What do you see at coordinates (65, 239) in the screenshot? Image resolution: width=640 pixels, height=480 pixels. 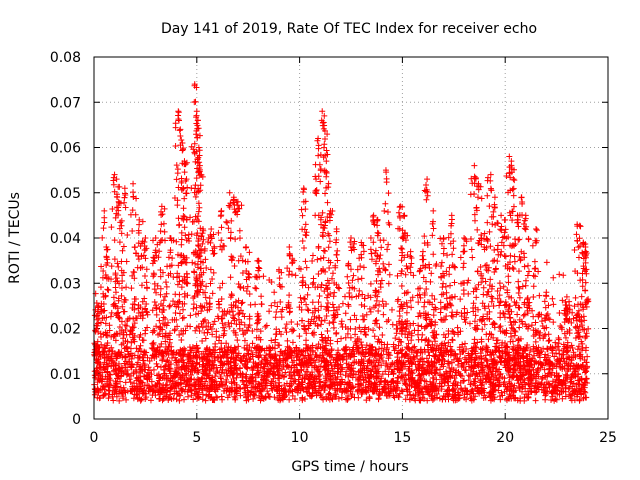 I see `y-tick-labels: 00.010.020.030.040.050.060.070.08` at bounding box center [65, 239].